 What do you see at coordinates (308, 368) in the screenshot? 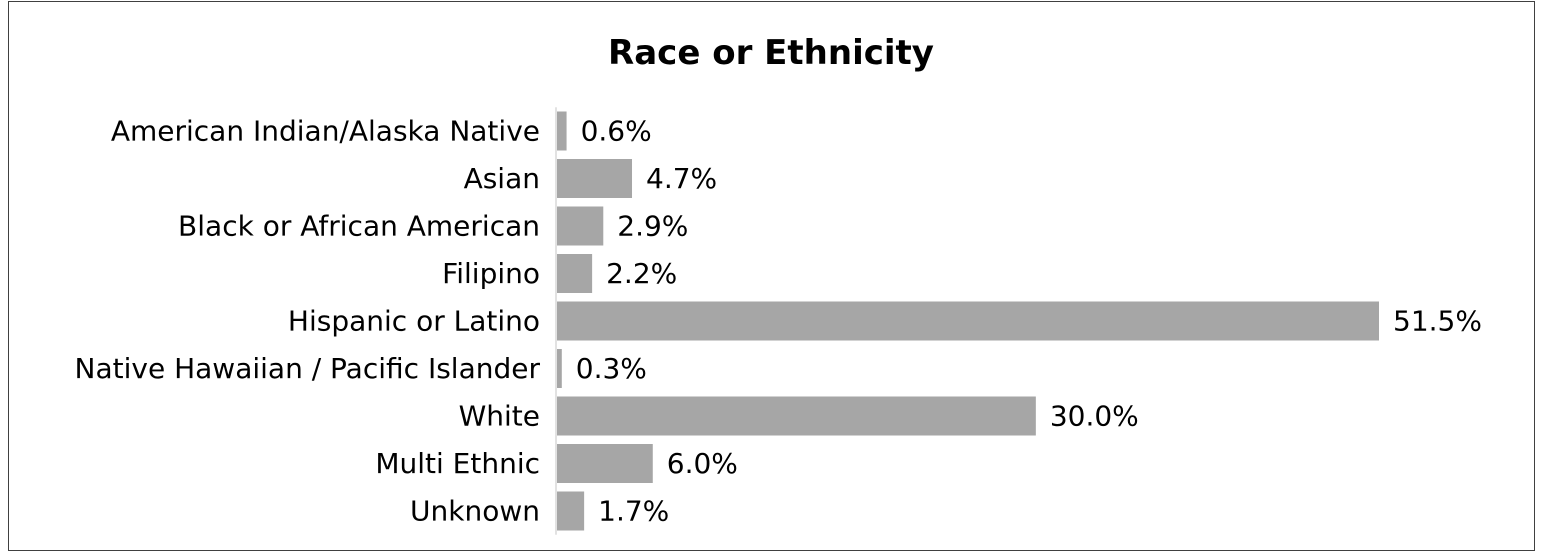
I see `category-label: Native Hawaiian / Pacific Islander` at bounding box center [308, 368].